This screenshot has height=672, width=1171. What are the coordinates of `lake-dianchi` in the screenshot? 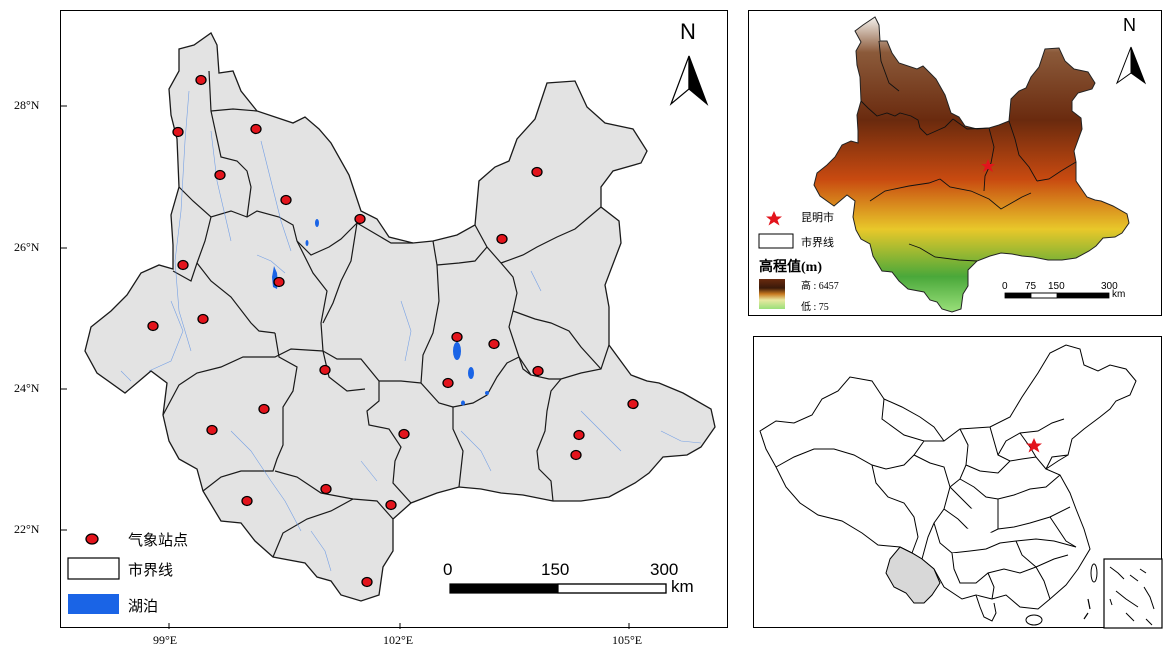 It's located at (457, 351).